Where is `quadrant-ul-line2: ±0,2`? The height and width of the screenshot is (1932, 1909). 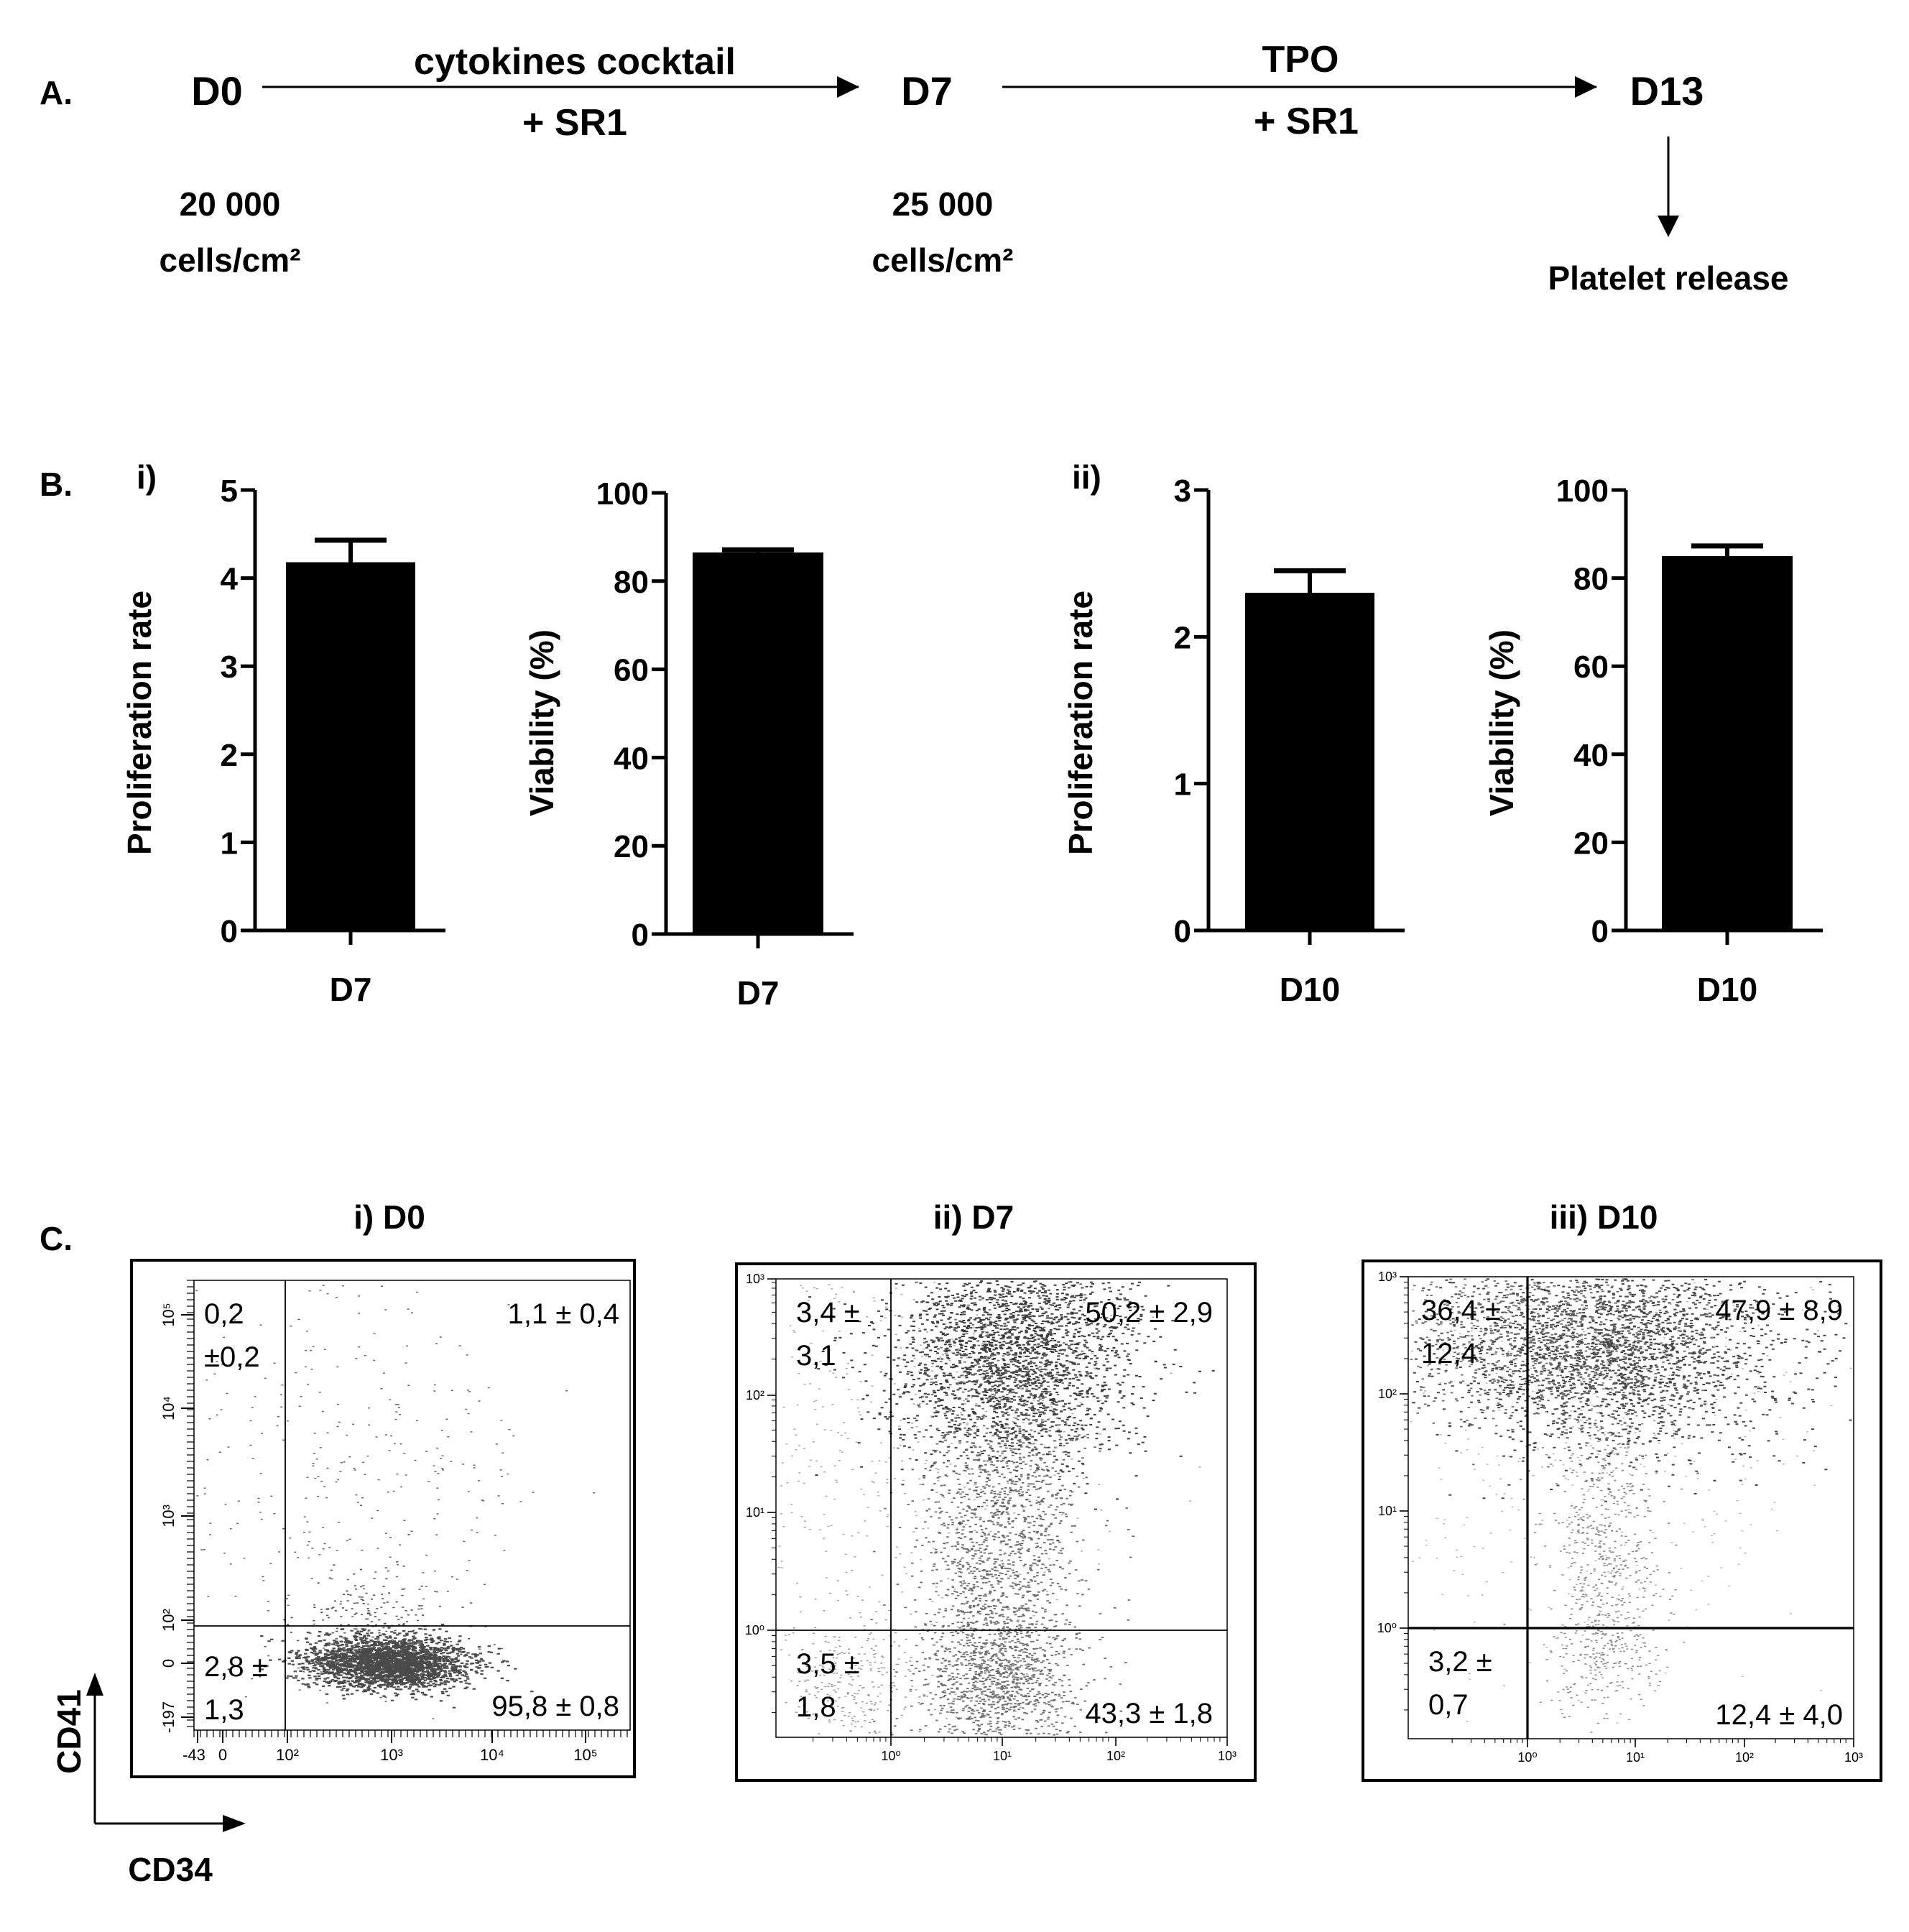
quadrant-ul-line2: ±0,2 is located at coordinates (232, 1357).